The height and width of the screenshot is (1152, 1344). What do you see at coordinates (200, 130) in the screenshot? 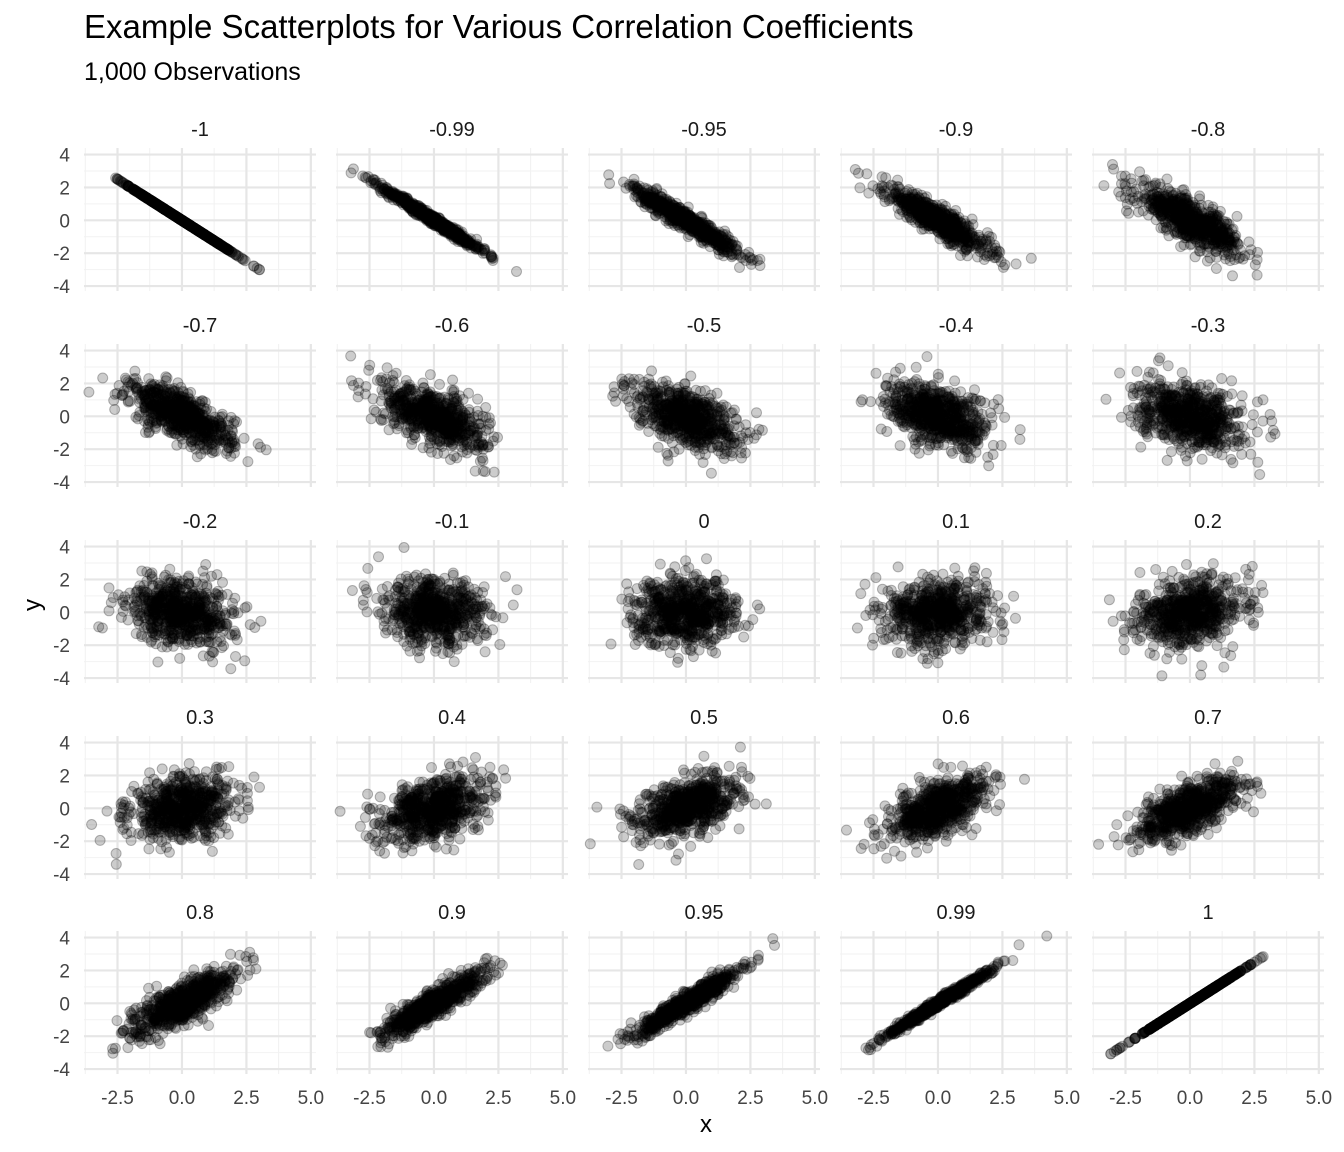
I see `panel-strip-label: -1` at bounding box center [200, 130].